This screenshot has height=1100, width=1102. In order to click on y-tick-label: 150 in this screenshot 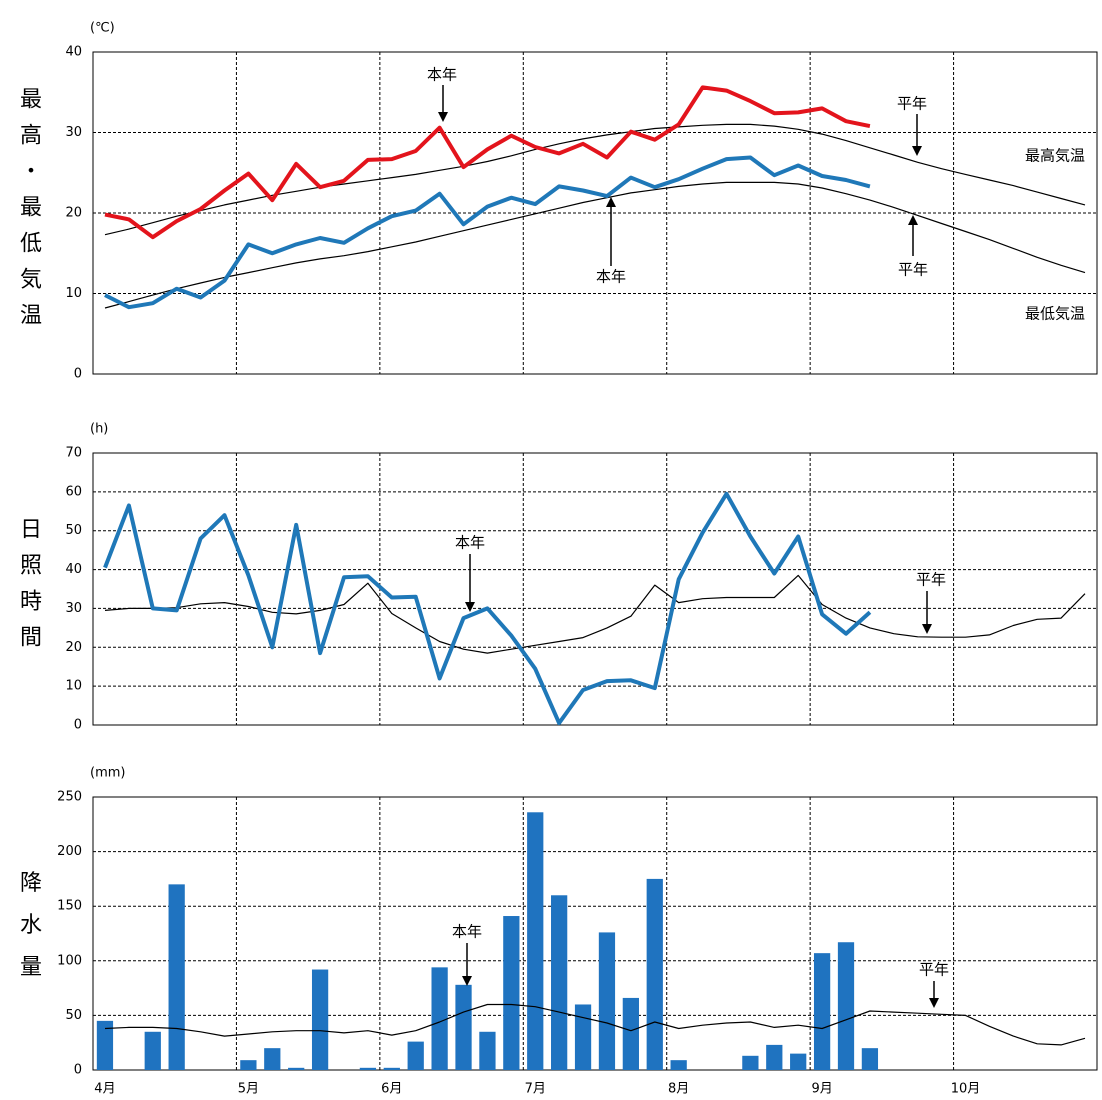, I will do `click(69, 906)`.